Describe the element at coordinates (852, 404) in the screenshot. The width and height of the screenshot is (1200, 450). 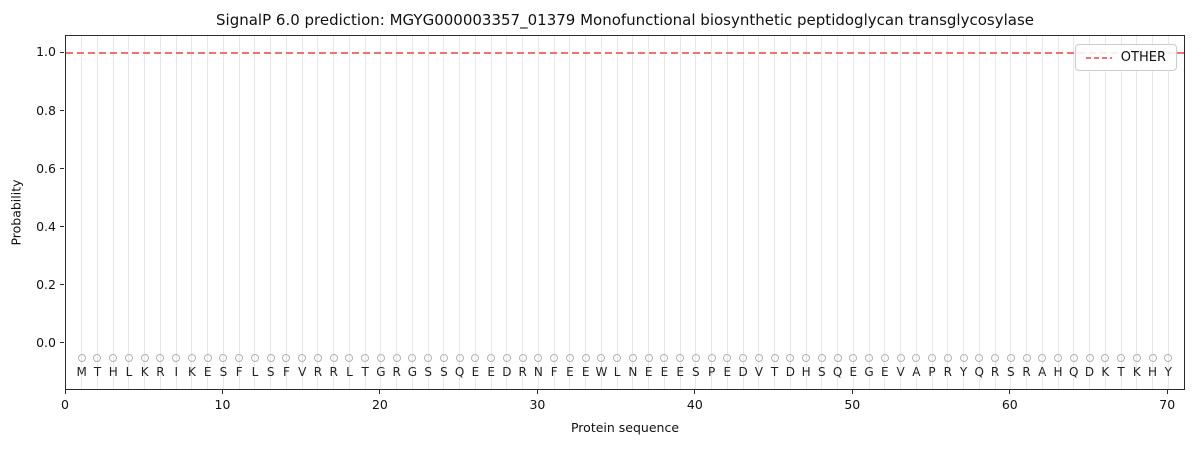
I see `x-tick-label: 50` at that location.